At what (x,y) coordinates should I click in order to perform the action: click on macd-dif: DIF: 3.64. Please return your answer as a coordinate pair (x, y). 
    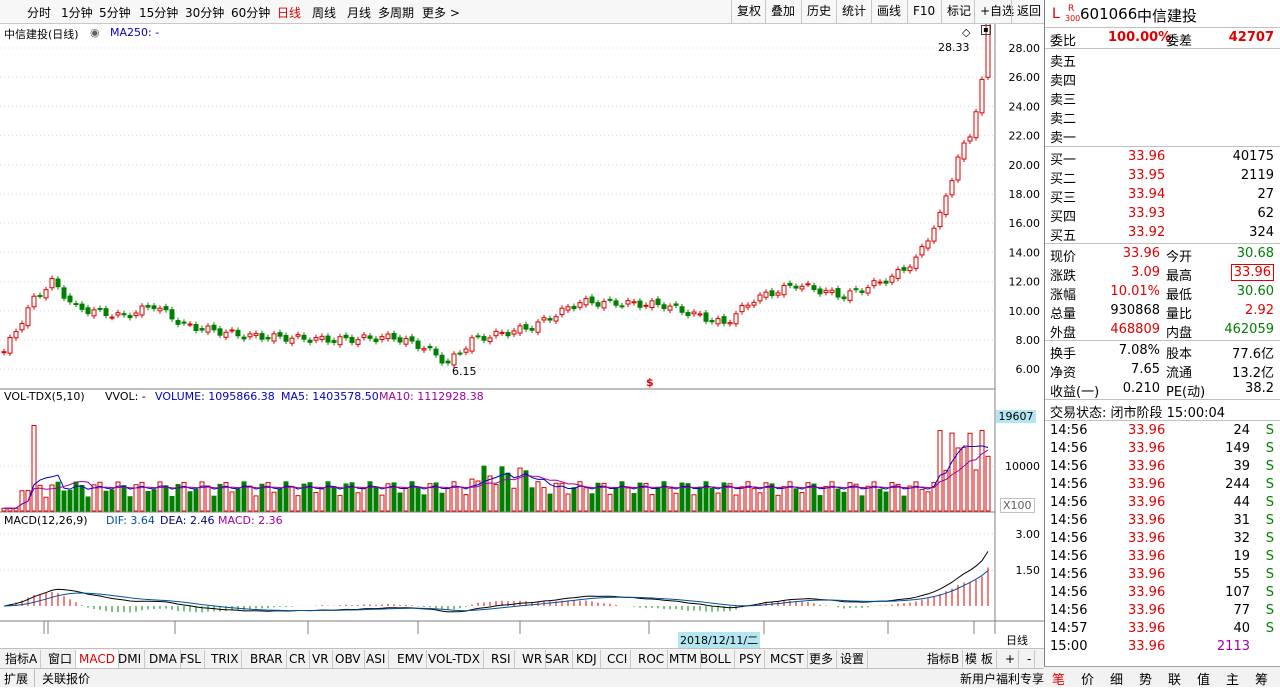
    Looking at the image, I should click on (130, 520).